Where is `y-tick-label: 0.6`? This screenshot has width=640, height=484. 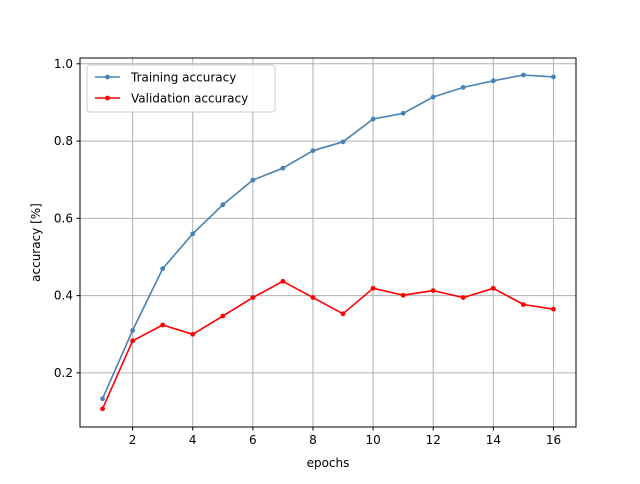 y-tick-label: 0.6 is located at coordinates (63, 218).